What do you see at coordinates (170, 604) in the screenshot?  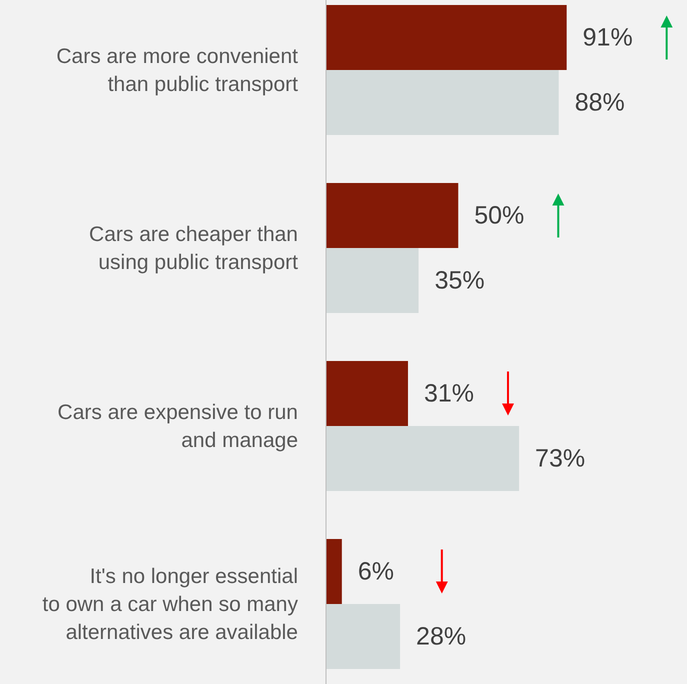 I see `y-tick-label: It's no longer essential to own a car when so many alternatives are available` at bounding box center [170, 604].